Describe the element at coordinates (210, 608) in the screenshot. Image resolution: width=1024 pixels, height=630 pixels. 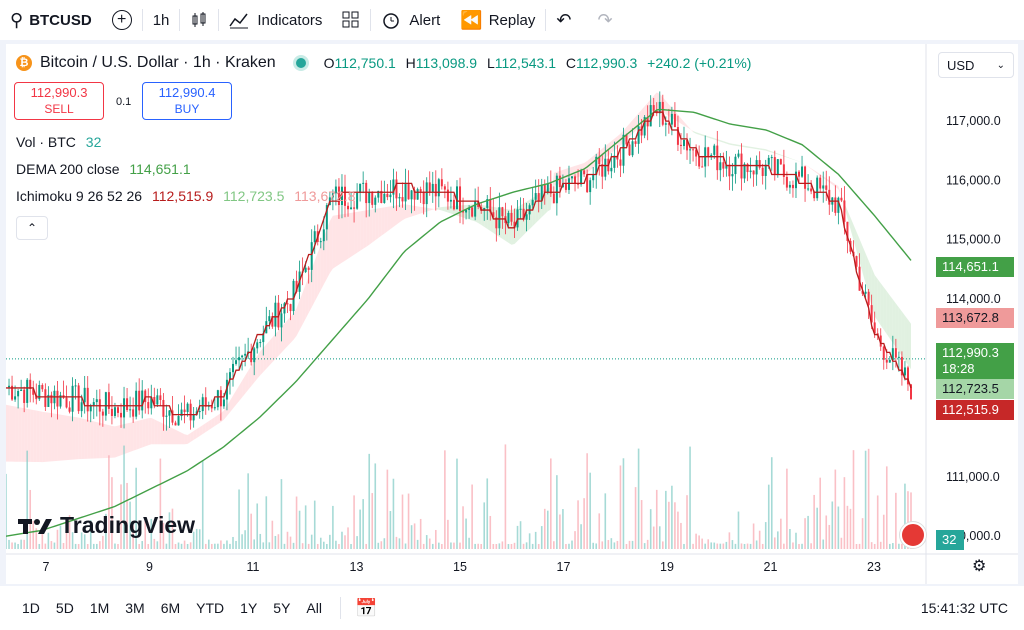
I see `range-button-ytd: YTD` at that location.